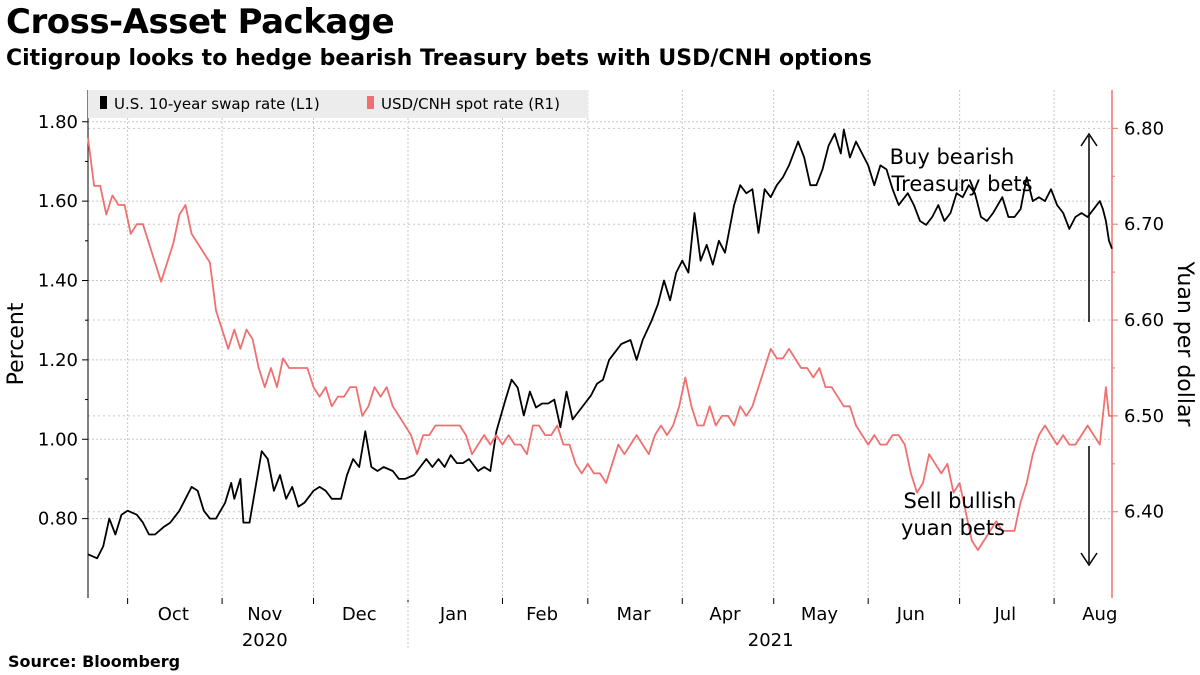 The image size is (1200, 675). What do you see at coordinates (1144, 416) in the screenshot?
I see `y-right-tick-label: 6.50` at bounding box center [1144, 416].